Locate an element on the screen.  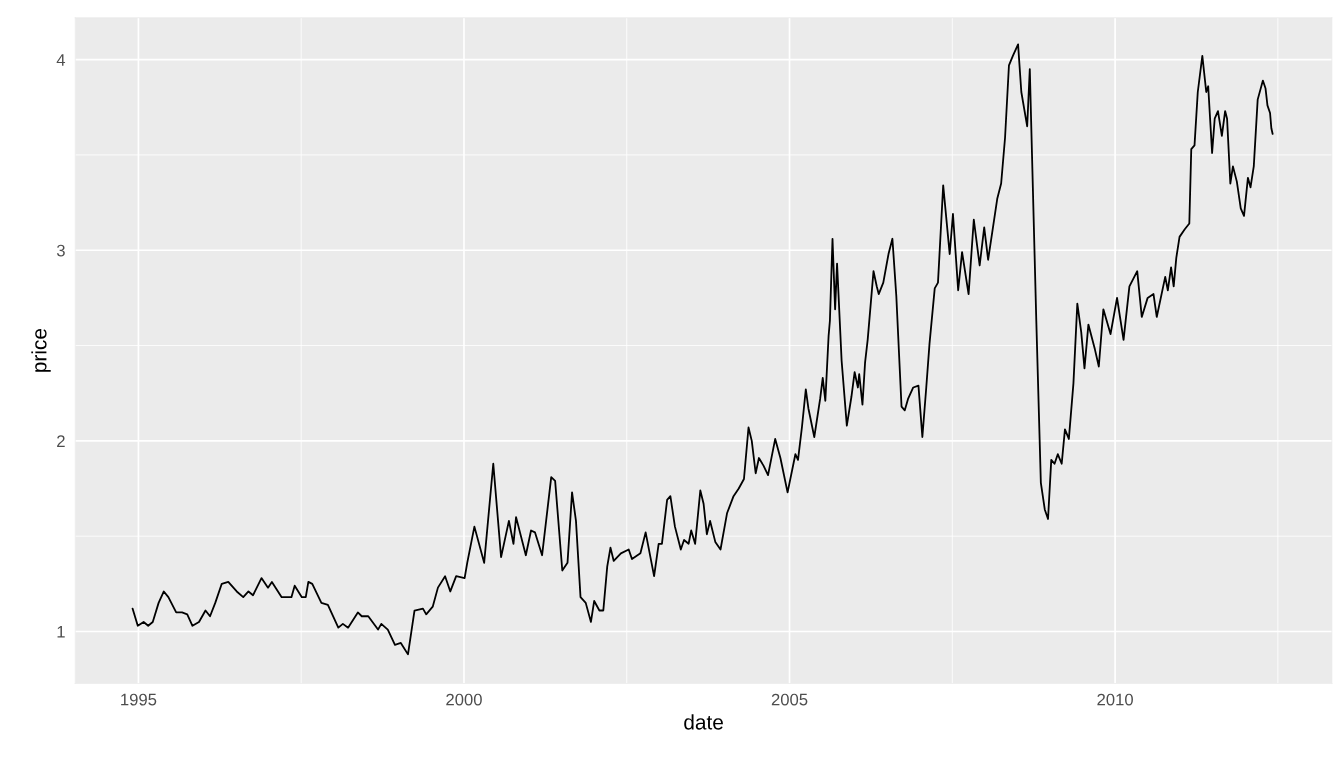
x-tick-label: 2000 is located at coordinates (464, 699).